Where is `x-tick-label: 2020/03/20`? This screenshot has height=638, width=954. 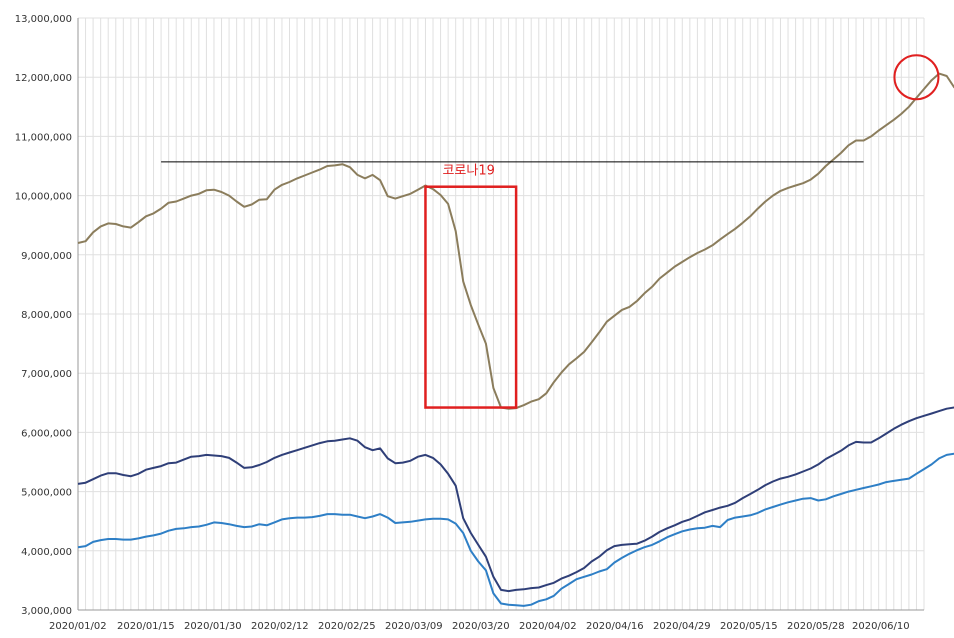 x-tick-label: 2020/03/20 is located at coordinates (481, 626).